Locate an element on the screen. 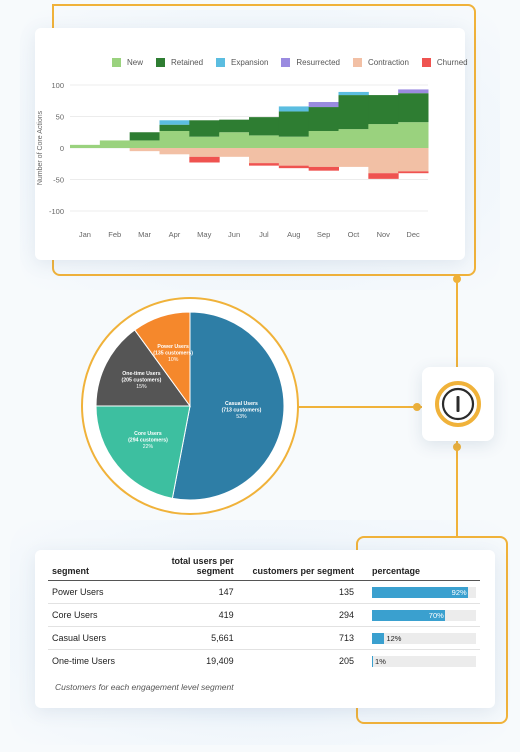 The height and width of the screenshot is (752, 520). cell-percentage: 12% is located at coordinates (419, 638).